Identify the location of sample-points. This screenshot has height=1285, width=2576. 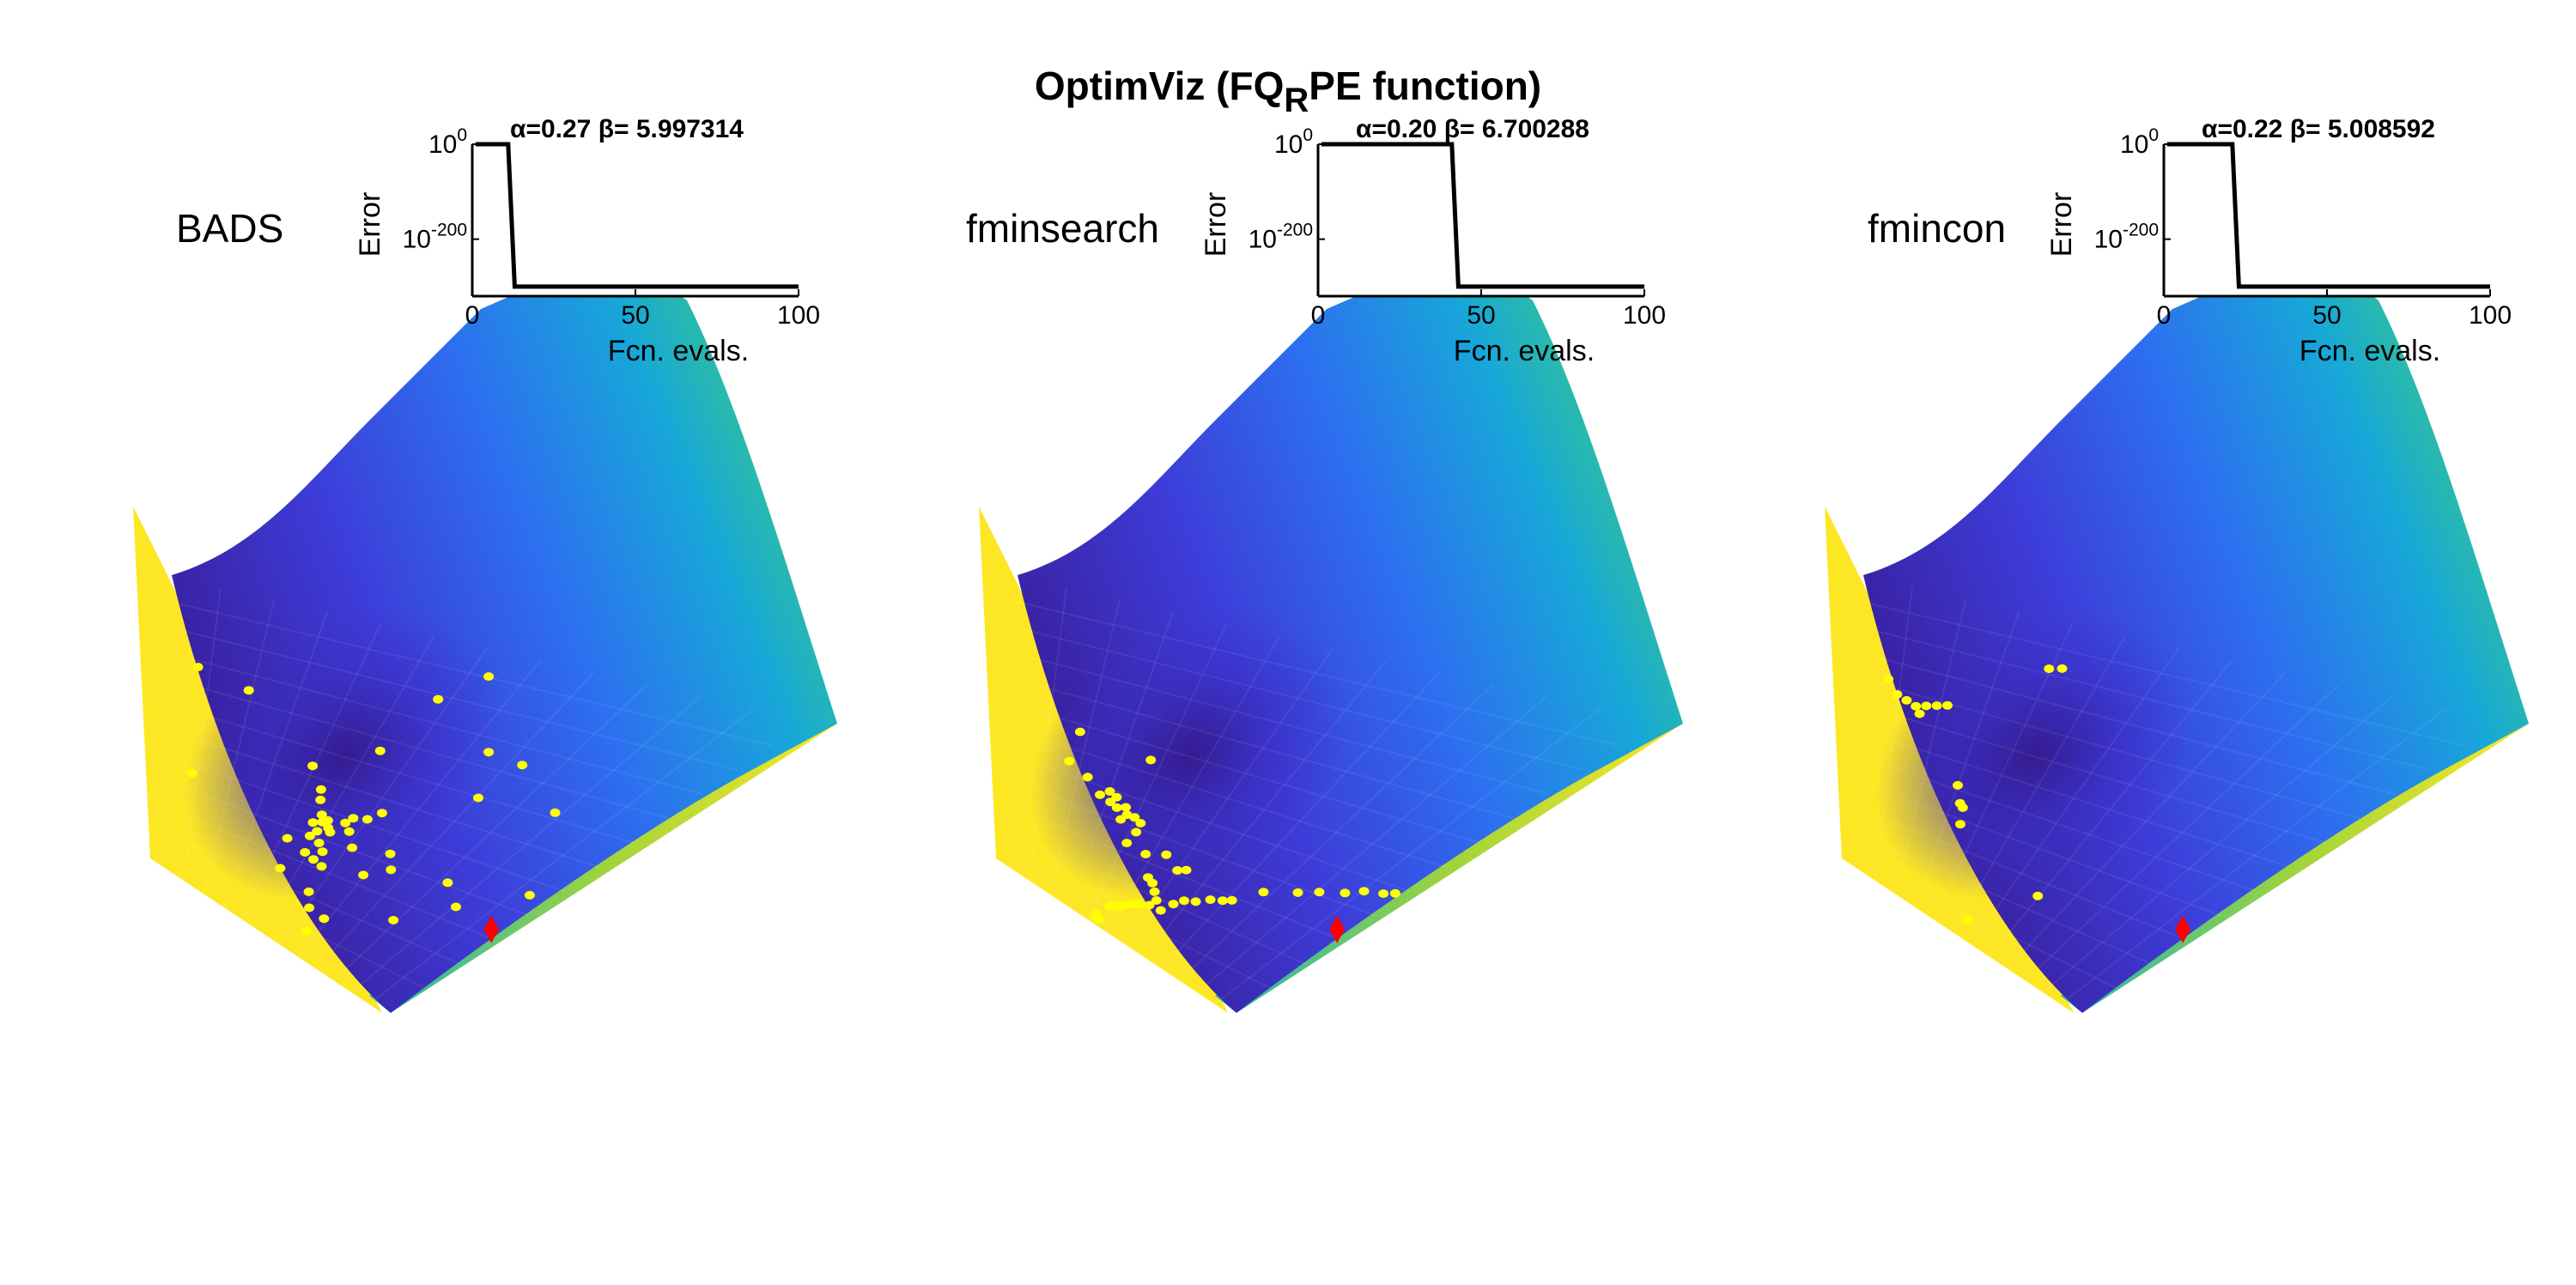
(1232, 826).